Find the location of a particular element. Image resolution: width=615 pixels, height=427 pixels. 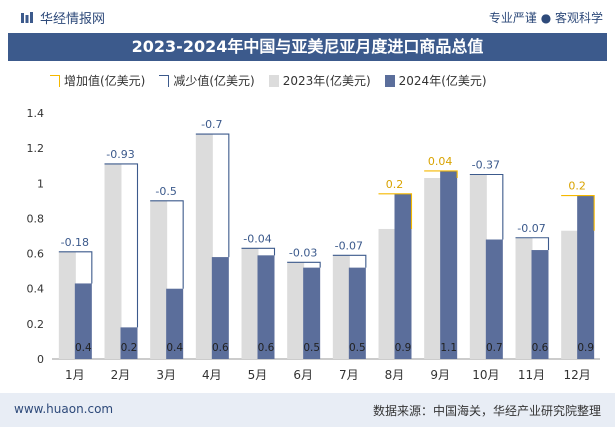

legend-increase-label: 增加值(亿美元) is located at coordinates (105, 81).